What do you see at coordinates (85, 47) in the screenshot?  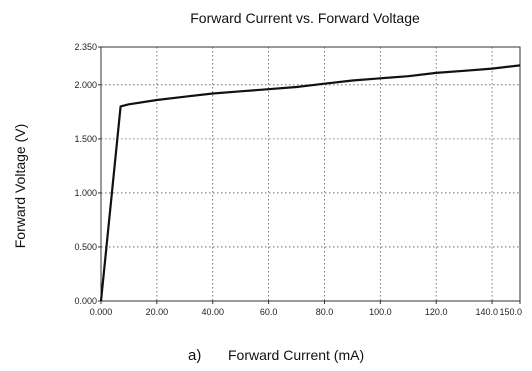 I see `y-tick-label: 2.350` at bounding box center [85, 47].